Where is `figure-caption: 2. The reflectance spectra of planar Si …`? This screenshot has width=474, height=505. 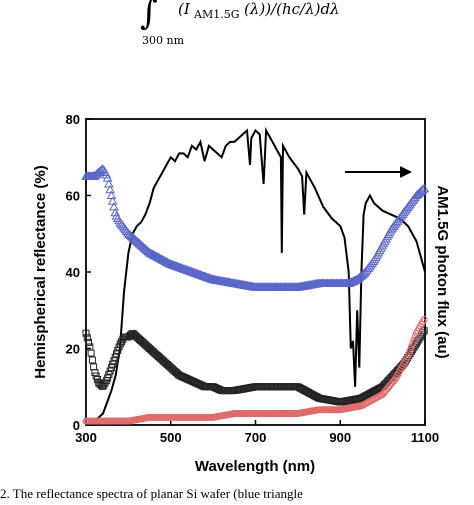 figure-caption: 2. The reflectance spectra of planar Si … is located at coordinates (151, 493).